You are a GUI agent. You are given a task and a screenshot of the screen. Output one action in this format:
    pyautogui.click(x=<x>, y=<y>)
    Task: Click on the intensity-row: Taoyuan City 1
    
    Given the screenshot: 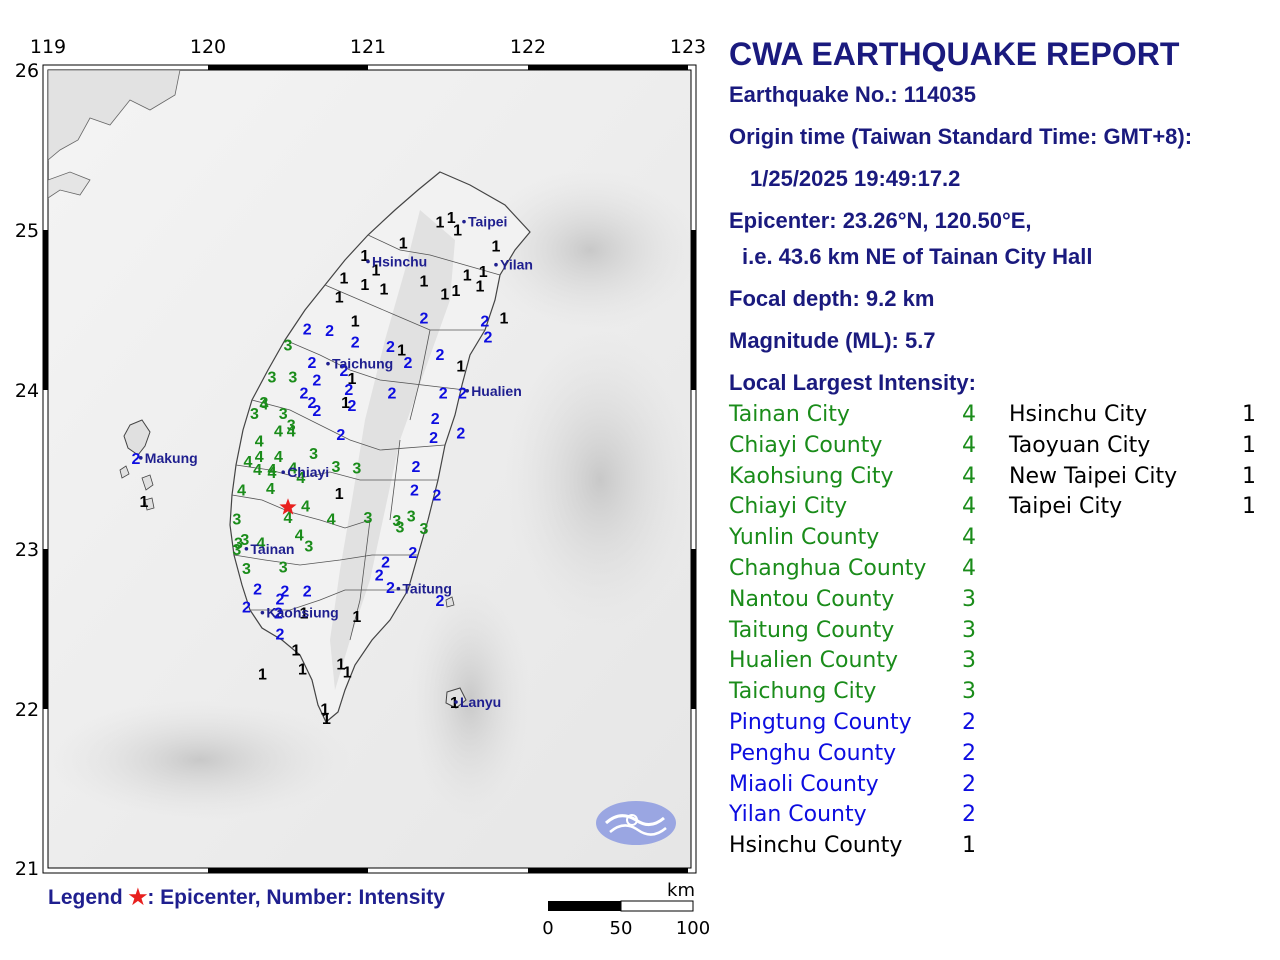 What is the action you would take?
    pyautogui.click(x=1139, y=448)
    